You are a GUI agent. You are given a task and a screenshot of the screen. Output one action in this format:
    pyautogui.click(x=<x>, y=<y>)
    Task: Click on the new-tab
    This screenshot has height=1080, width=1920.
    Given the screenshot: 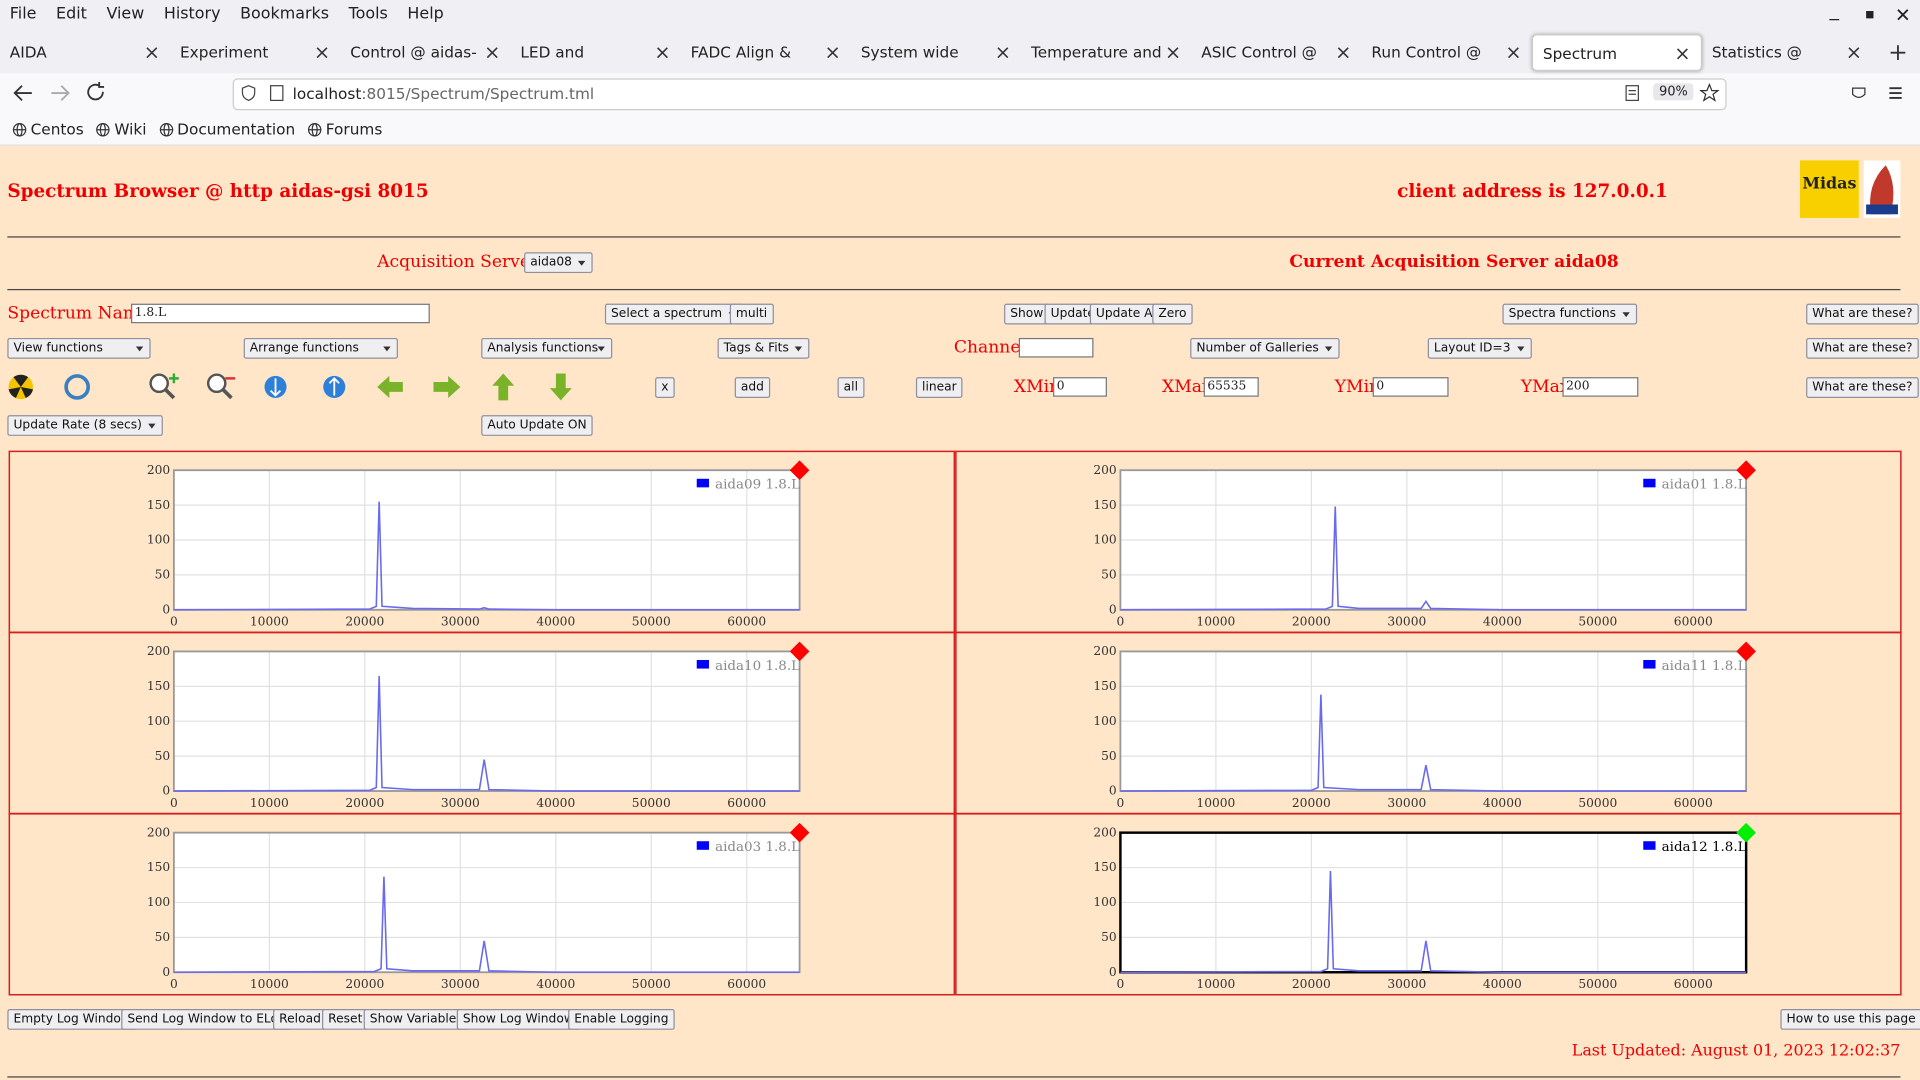 What is the action you would take?
    pyautogui.click(x=1898, y=53)
    